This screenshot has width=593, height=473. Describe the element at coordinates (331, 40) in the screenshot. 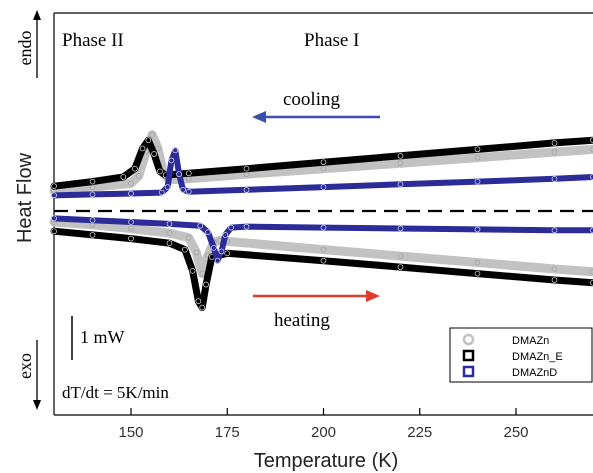

I see `phase-i-label: Phase I` at that location.